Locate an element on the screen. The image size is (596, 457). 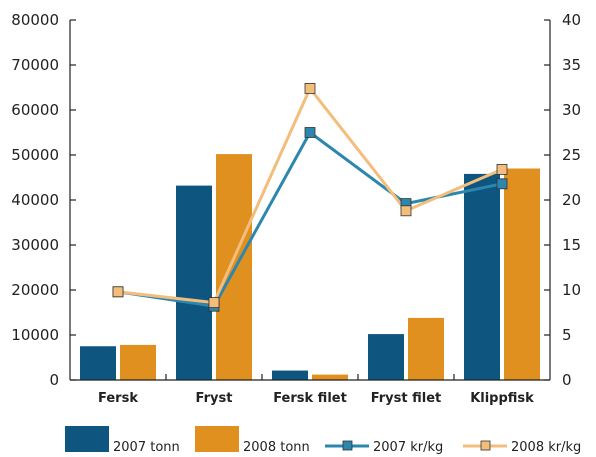
point-2008-kr/kg-0 is located at coordinates (118, 292).